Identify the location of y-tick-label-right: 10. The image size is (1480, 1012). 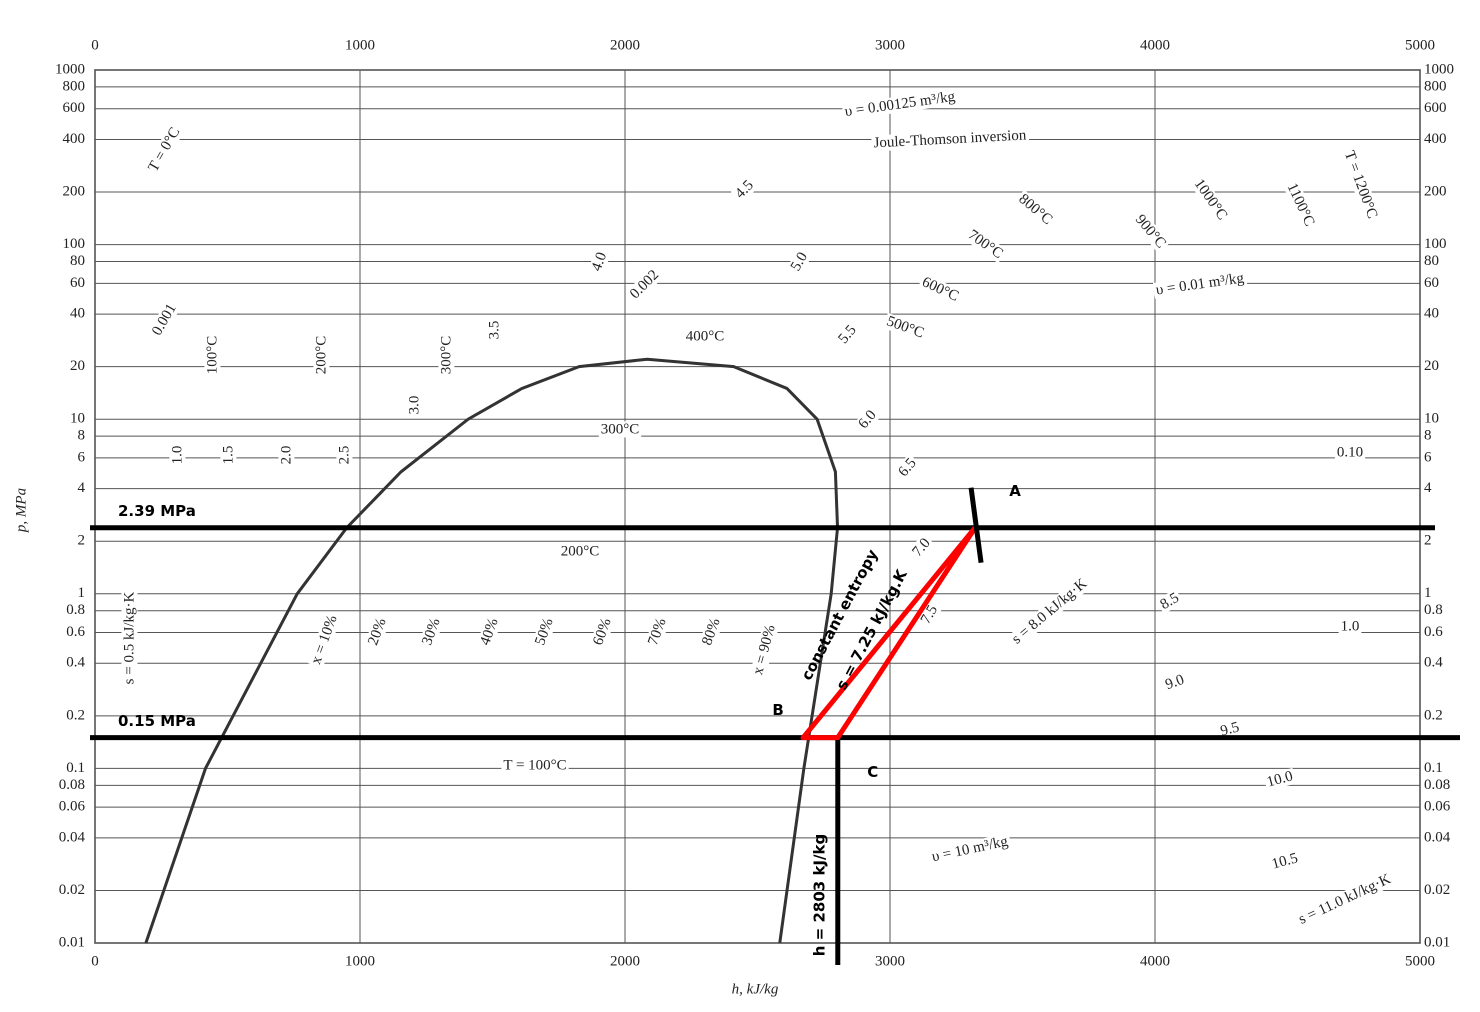
(1431, 419).